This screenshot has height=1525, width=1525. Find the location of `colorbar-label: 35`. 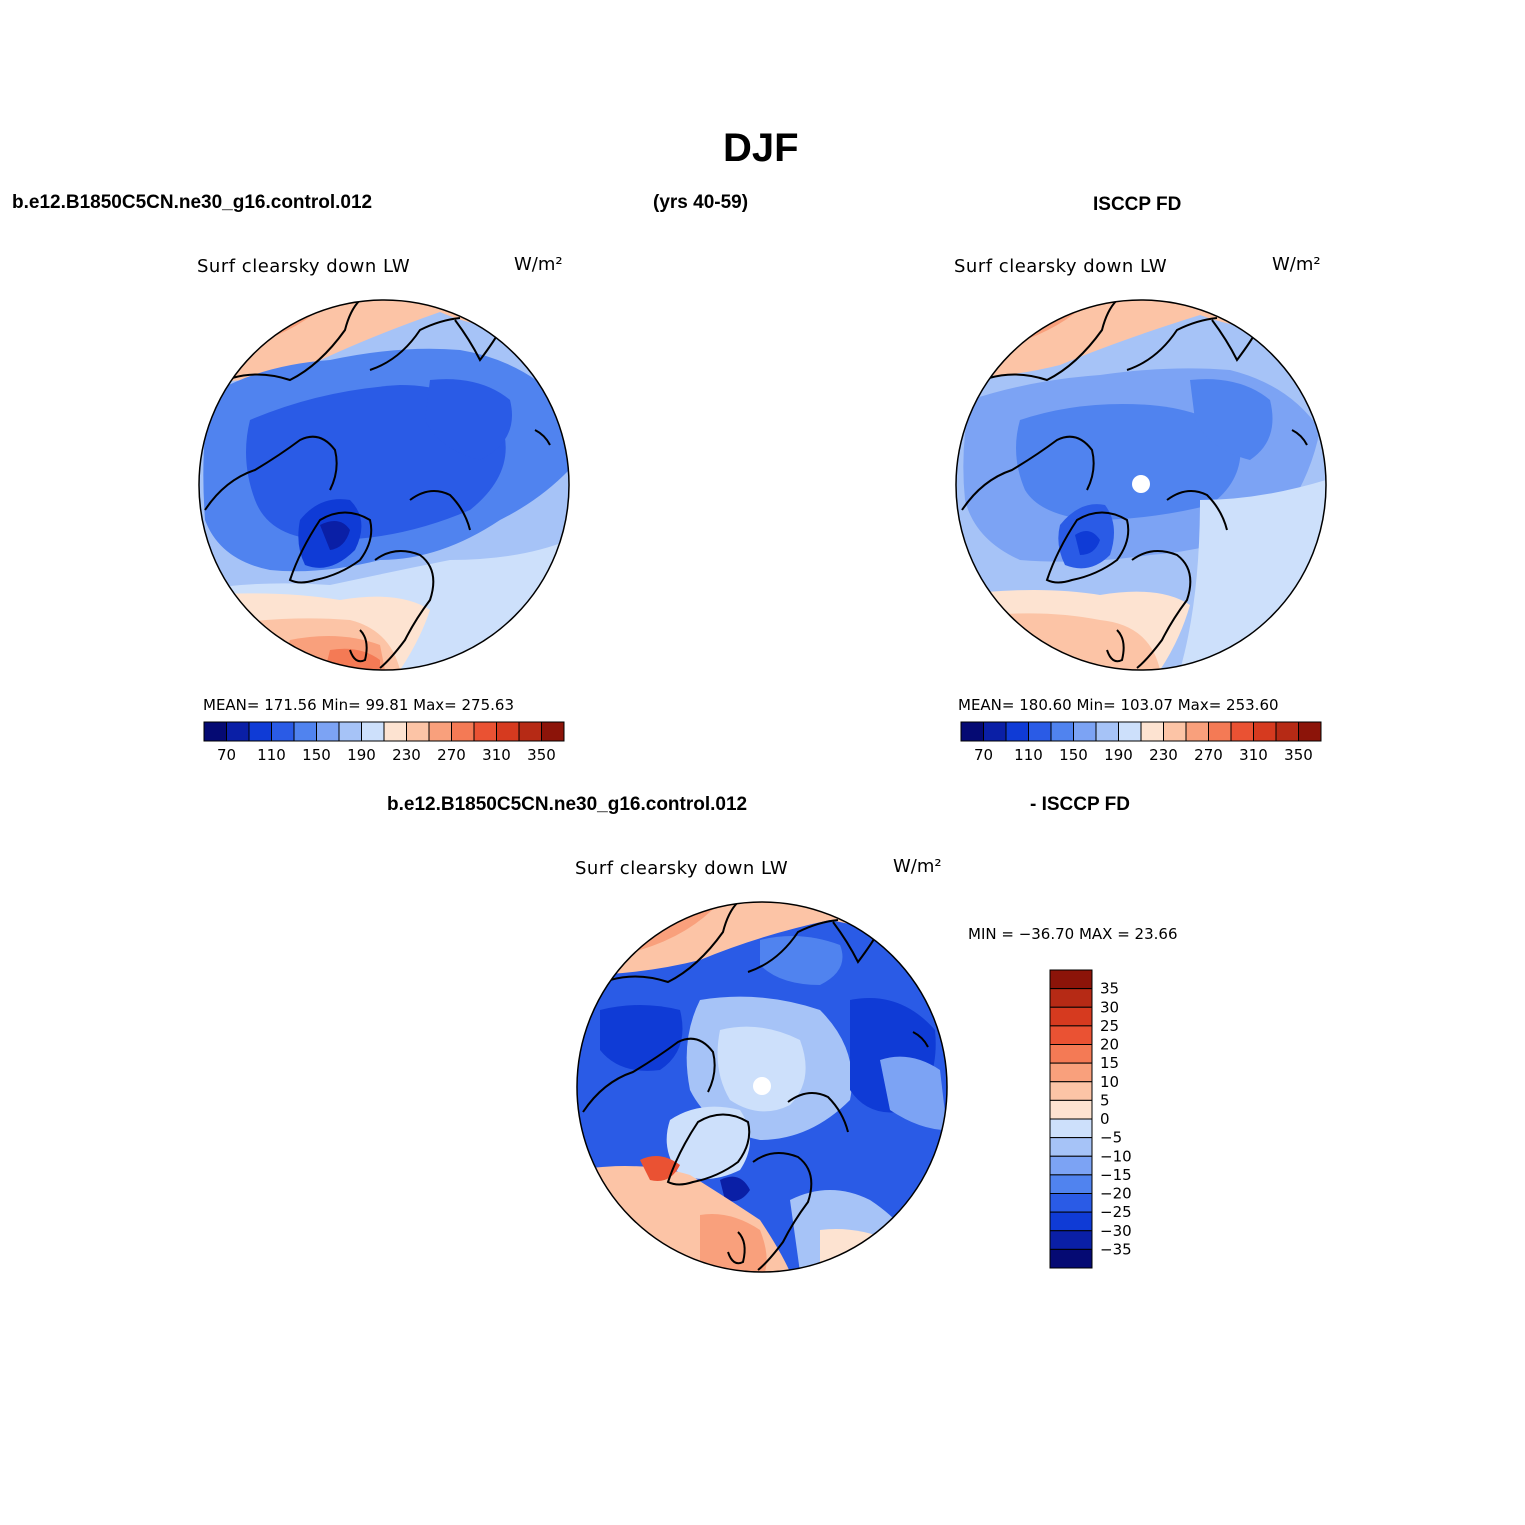

colorbar-label: 35 is located at coordinates (1109, 989).